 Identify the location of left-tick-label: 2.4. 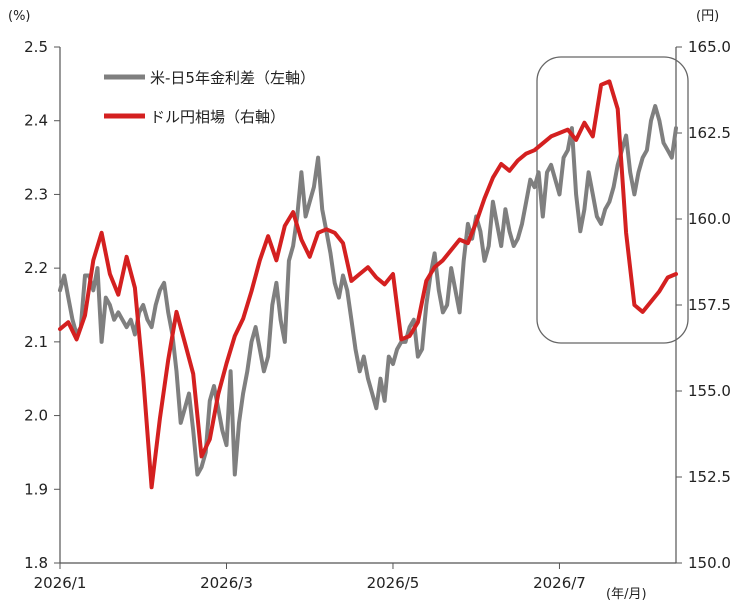
(36, 121).